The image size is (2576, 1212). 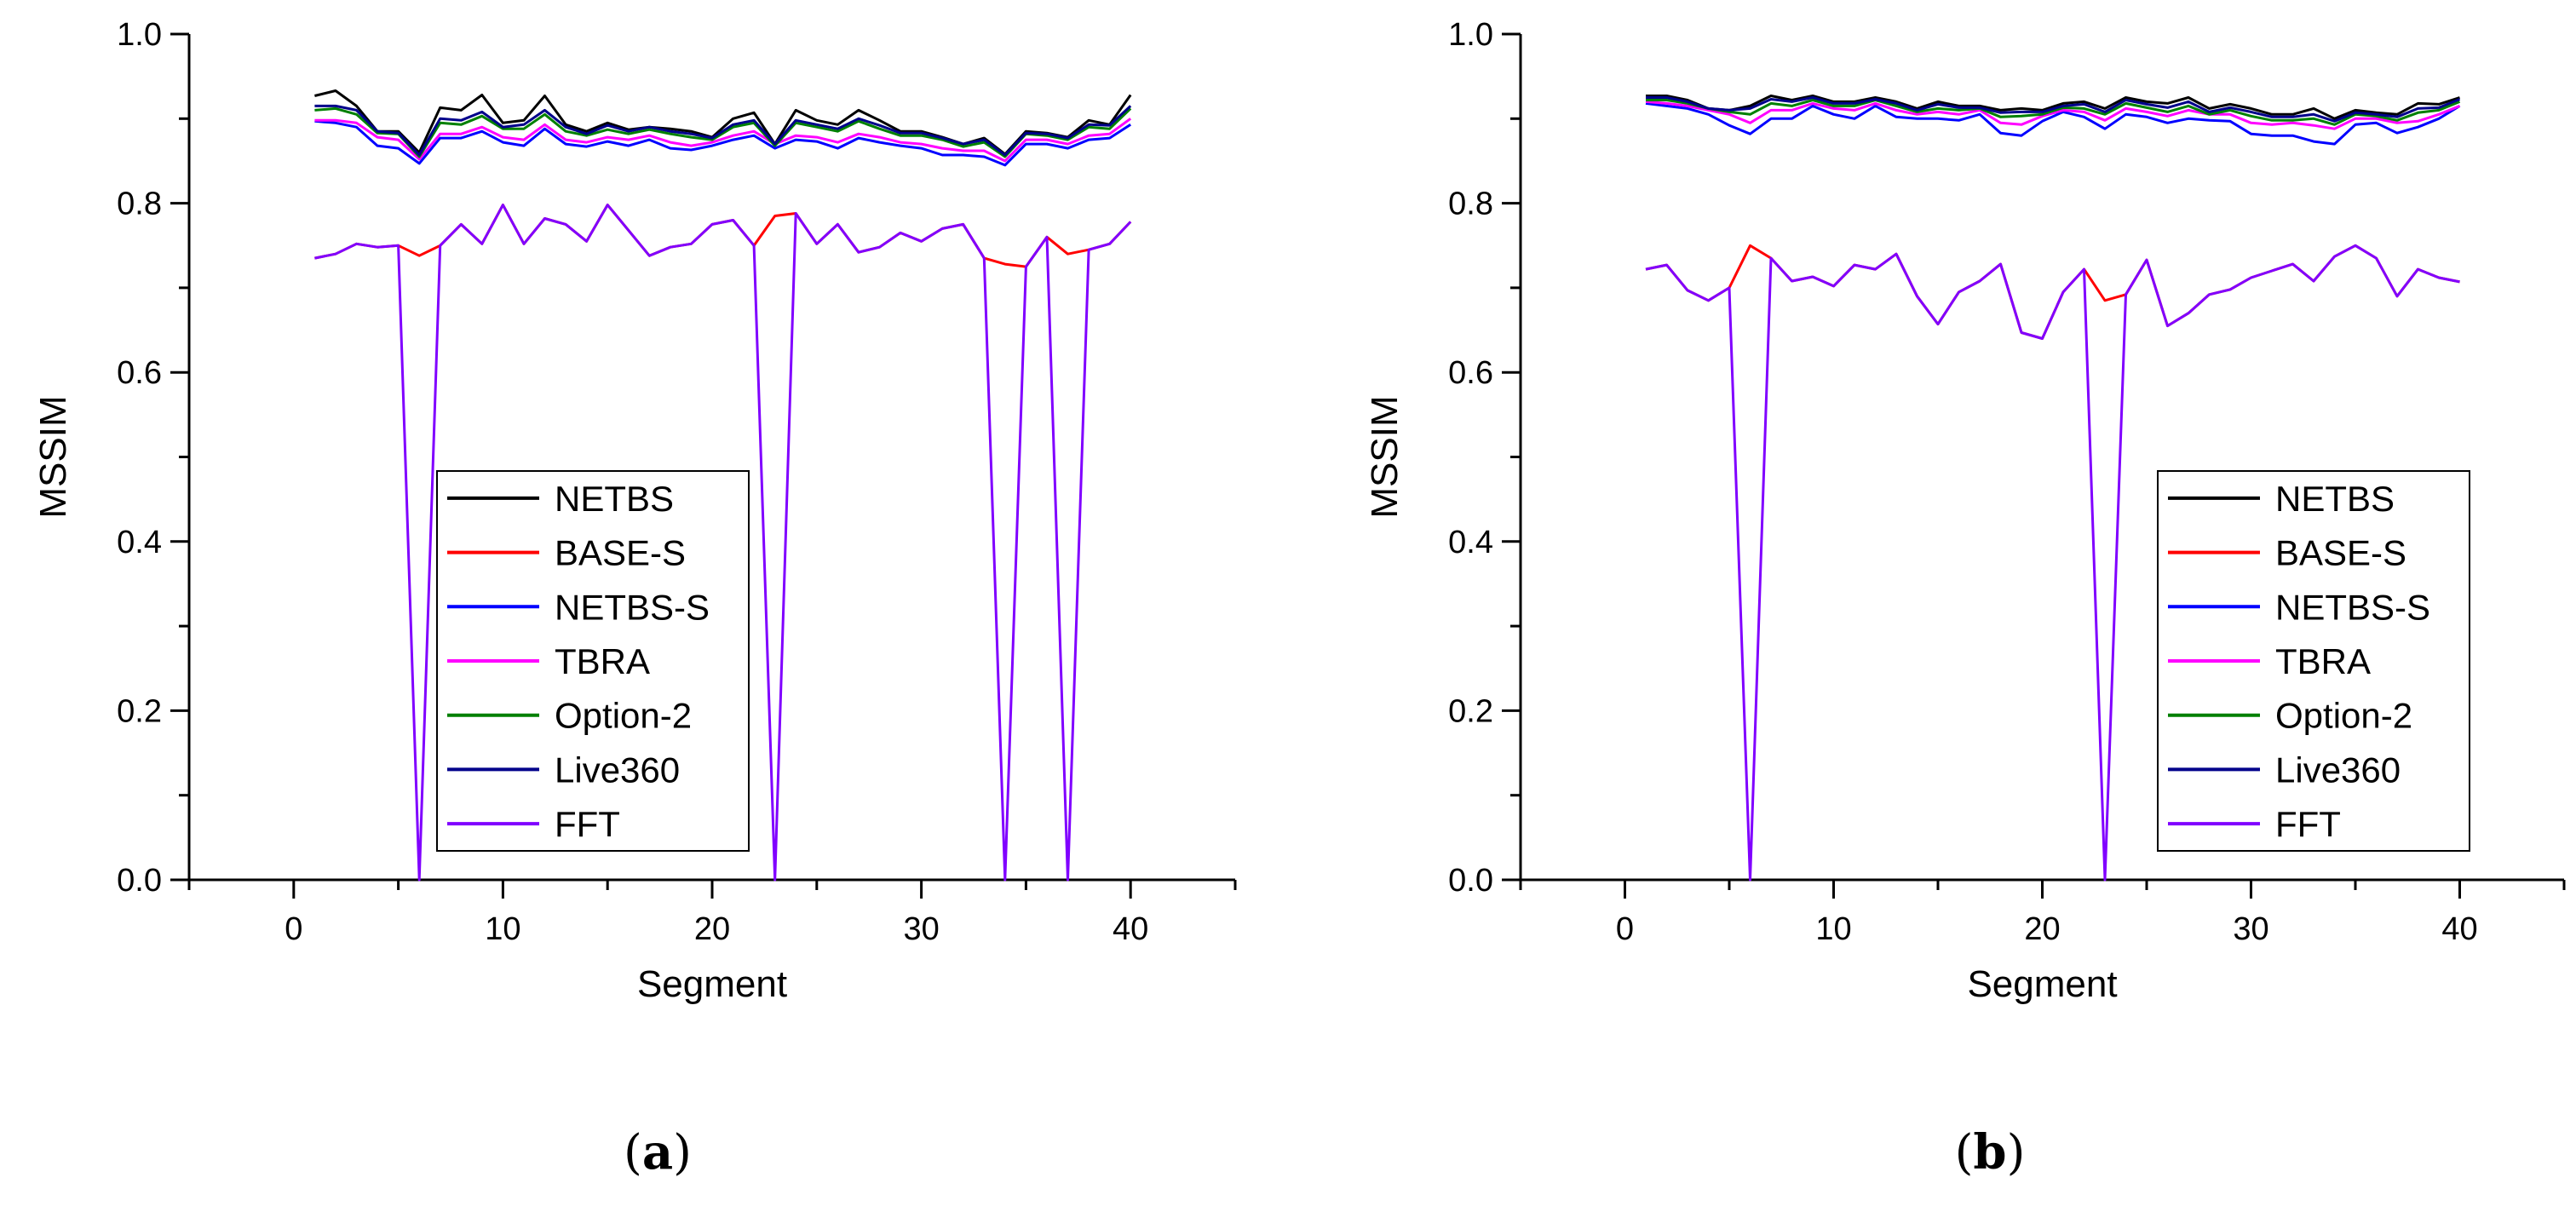 I want to click on panel-a-label: a, so click(x=658, y=1152).